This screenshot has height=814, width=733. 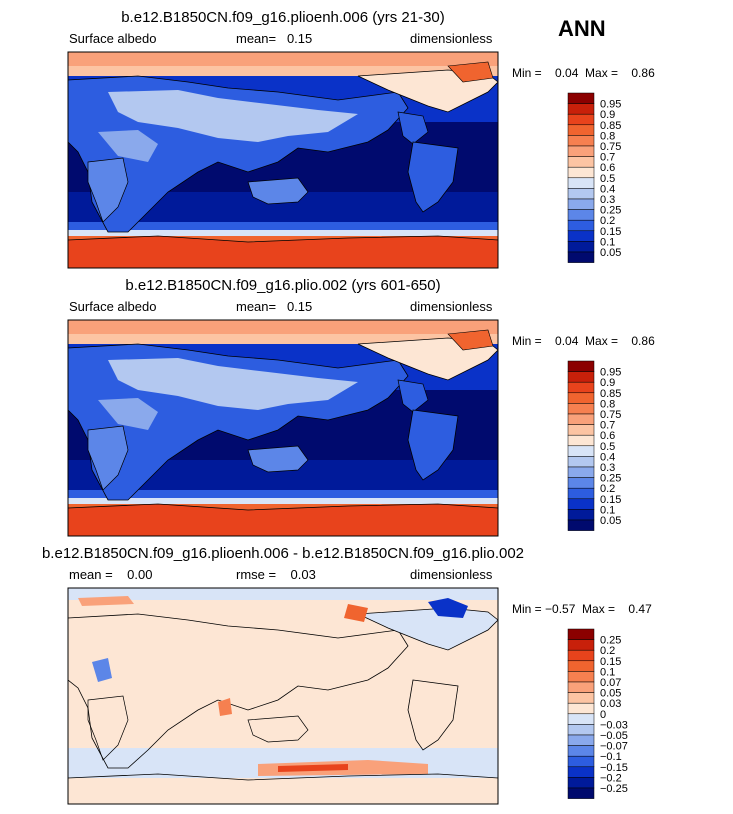 I want to click on colorbar-3-tick-label: 0.25, so click(x=610, y=641).